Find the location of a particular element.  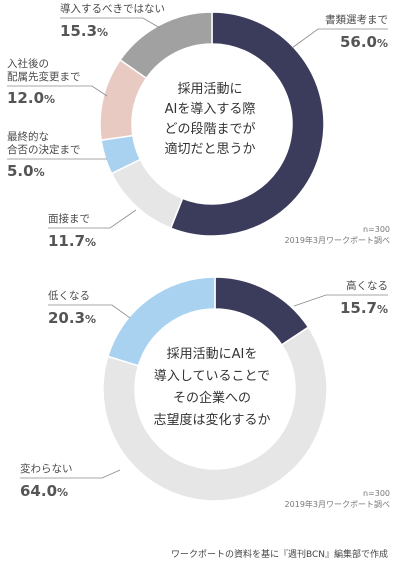

center-line-3: どの段階までが is located at coordinates (209, 129).